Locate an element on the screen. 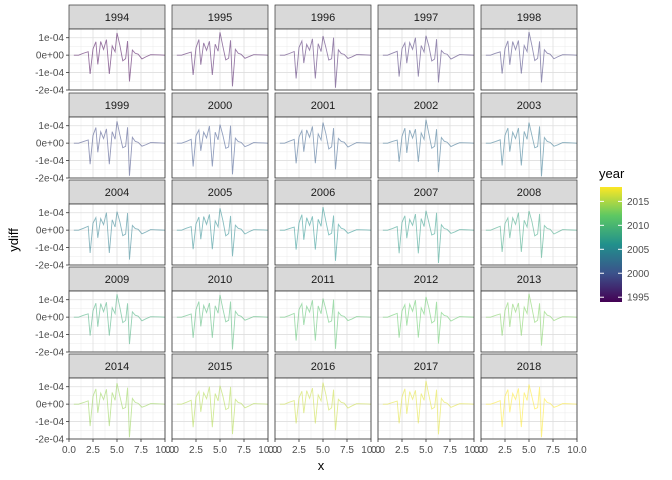  series-line-2010 is located at coordinates (222, 322).